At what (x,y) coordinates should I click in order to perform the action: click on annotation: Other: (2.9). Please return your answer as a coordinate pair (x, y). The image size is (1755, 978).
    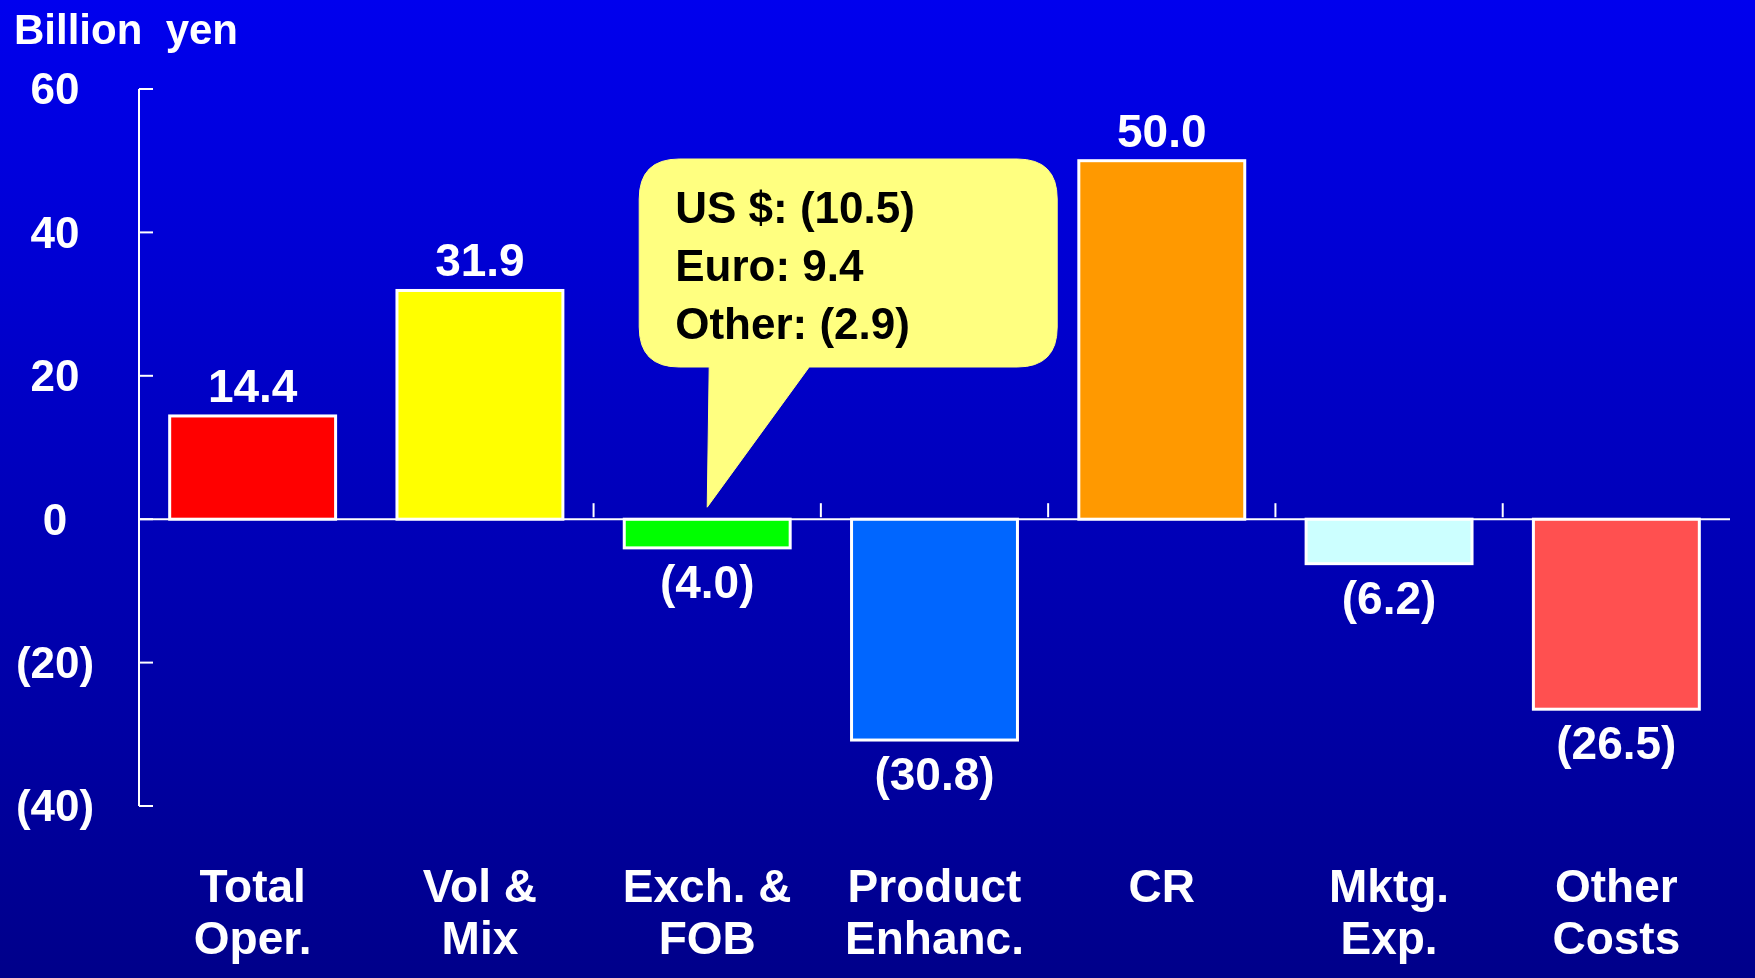
    Looking at the image, I should click on (792, 323).